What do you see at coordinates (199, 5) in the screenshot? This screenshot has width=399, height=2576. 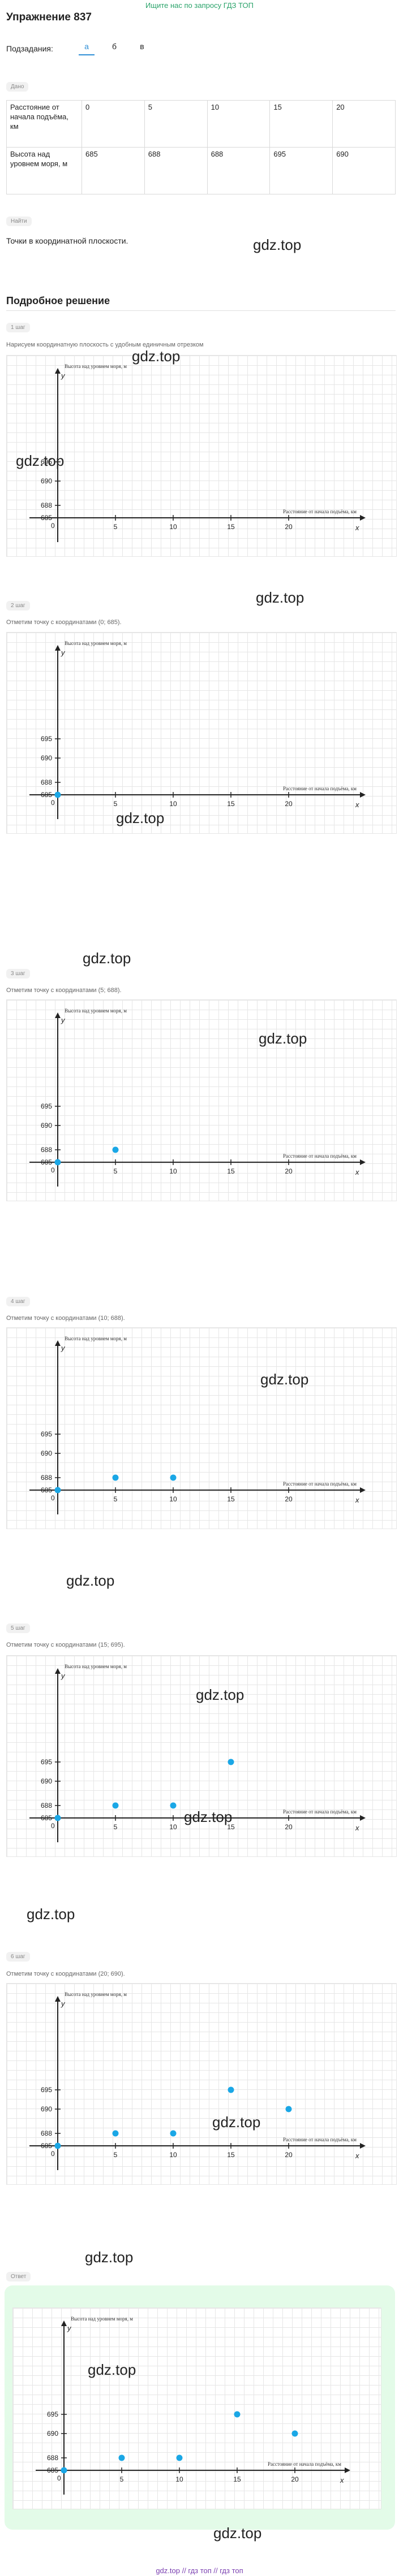 I see `search-hint-link: Ищите нас по запросу ГДЗ ТОП` at bounding box center [199, 5].